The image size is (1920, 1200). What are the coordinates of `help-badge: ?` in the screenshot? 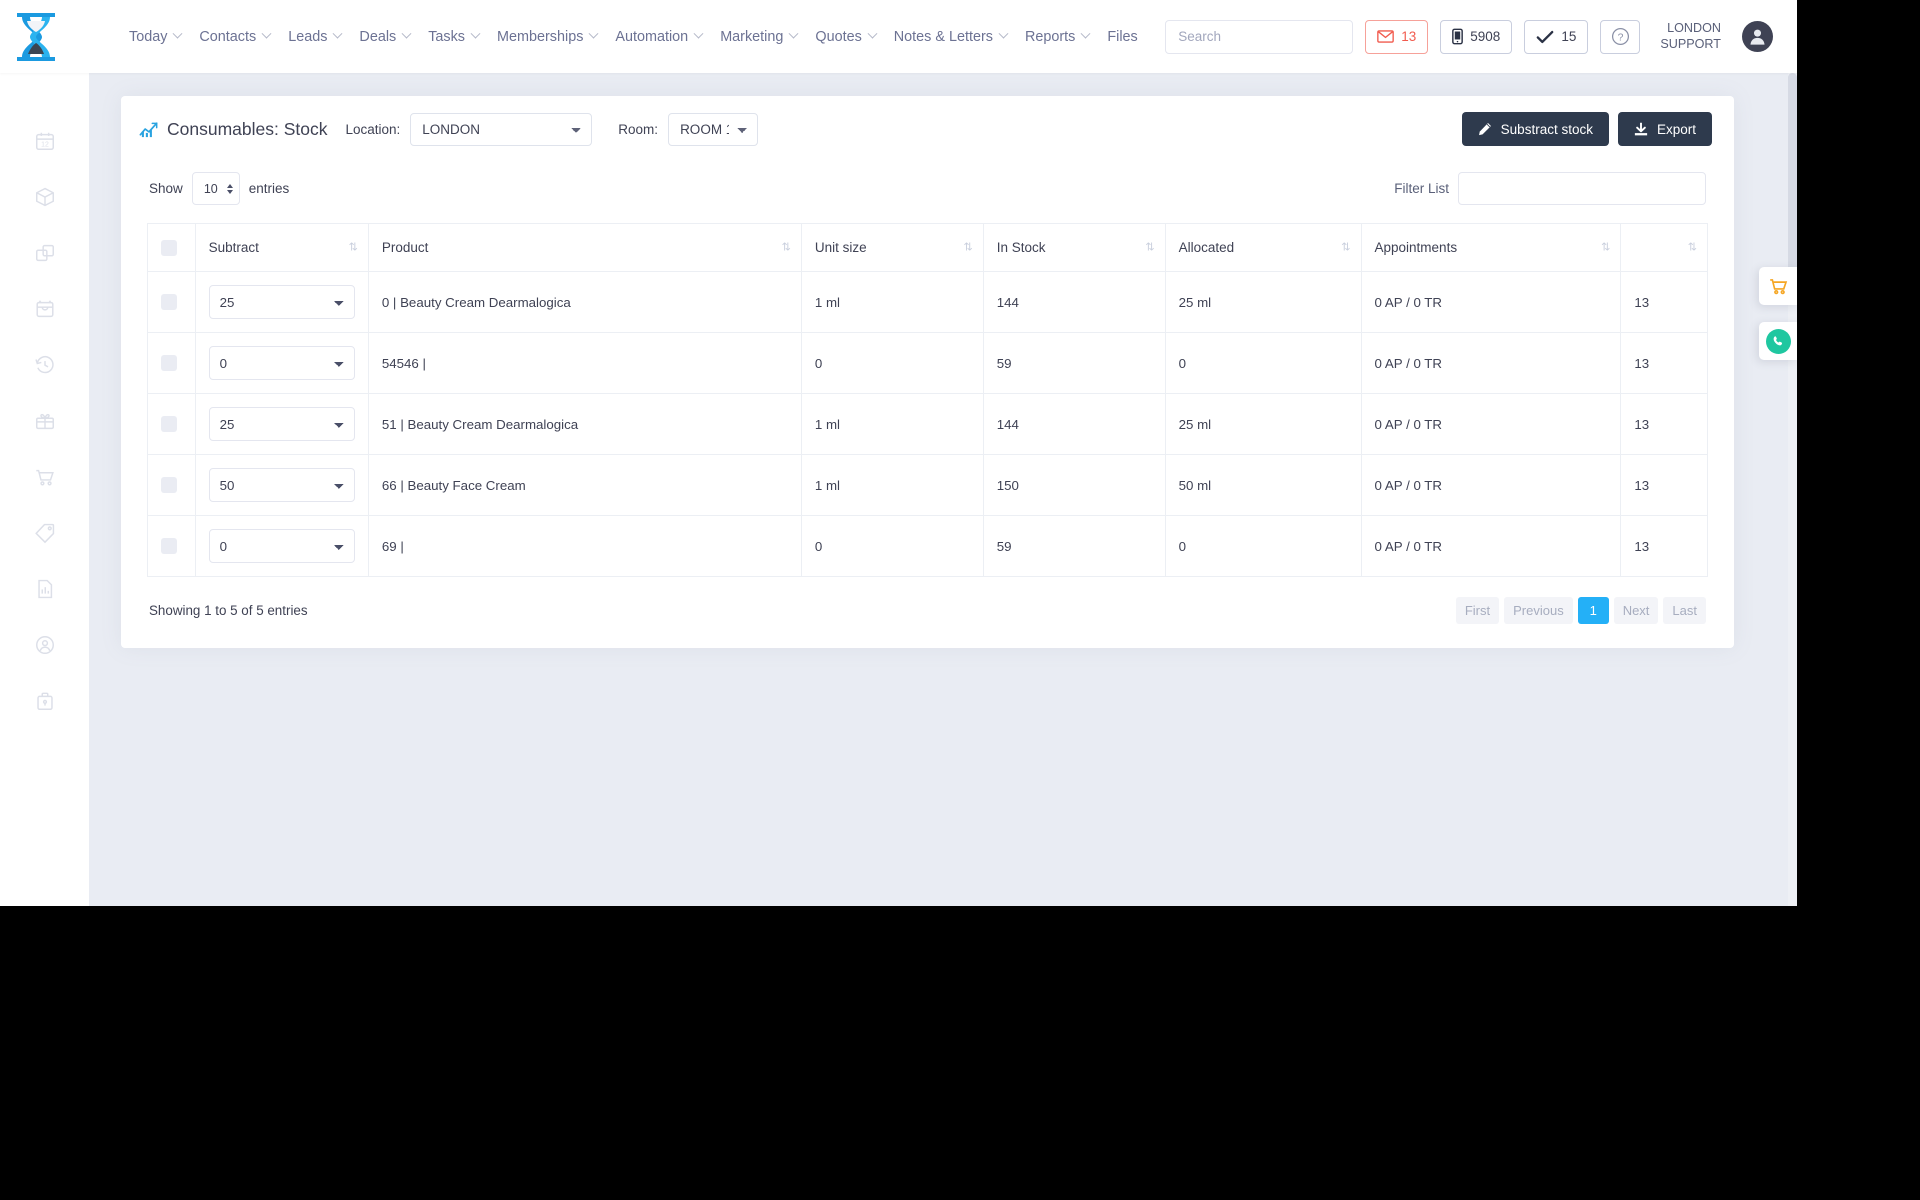 It's located at (1620, 36).